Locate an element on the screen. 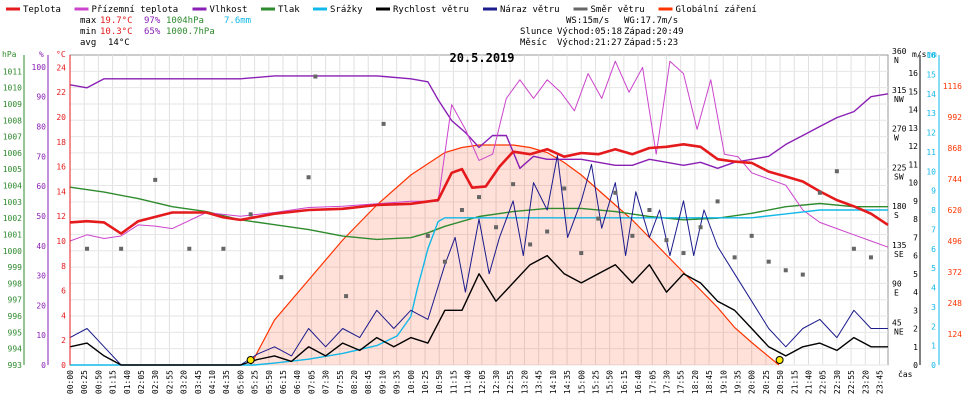  rain-tick-label: 3 is located at coordinates (933, 307).